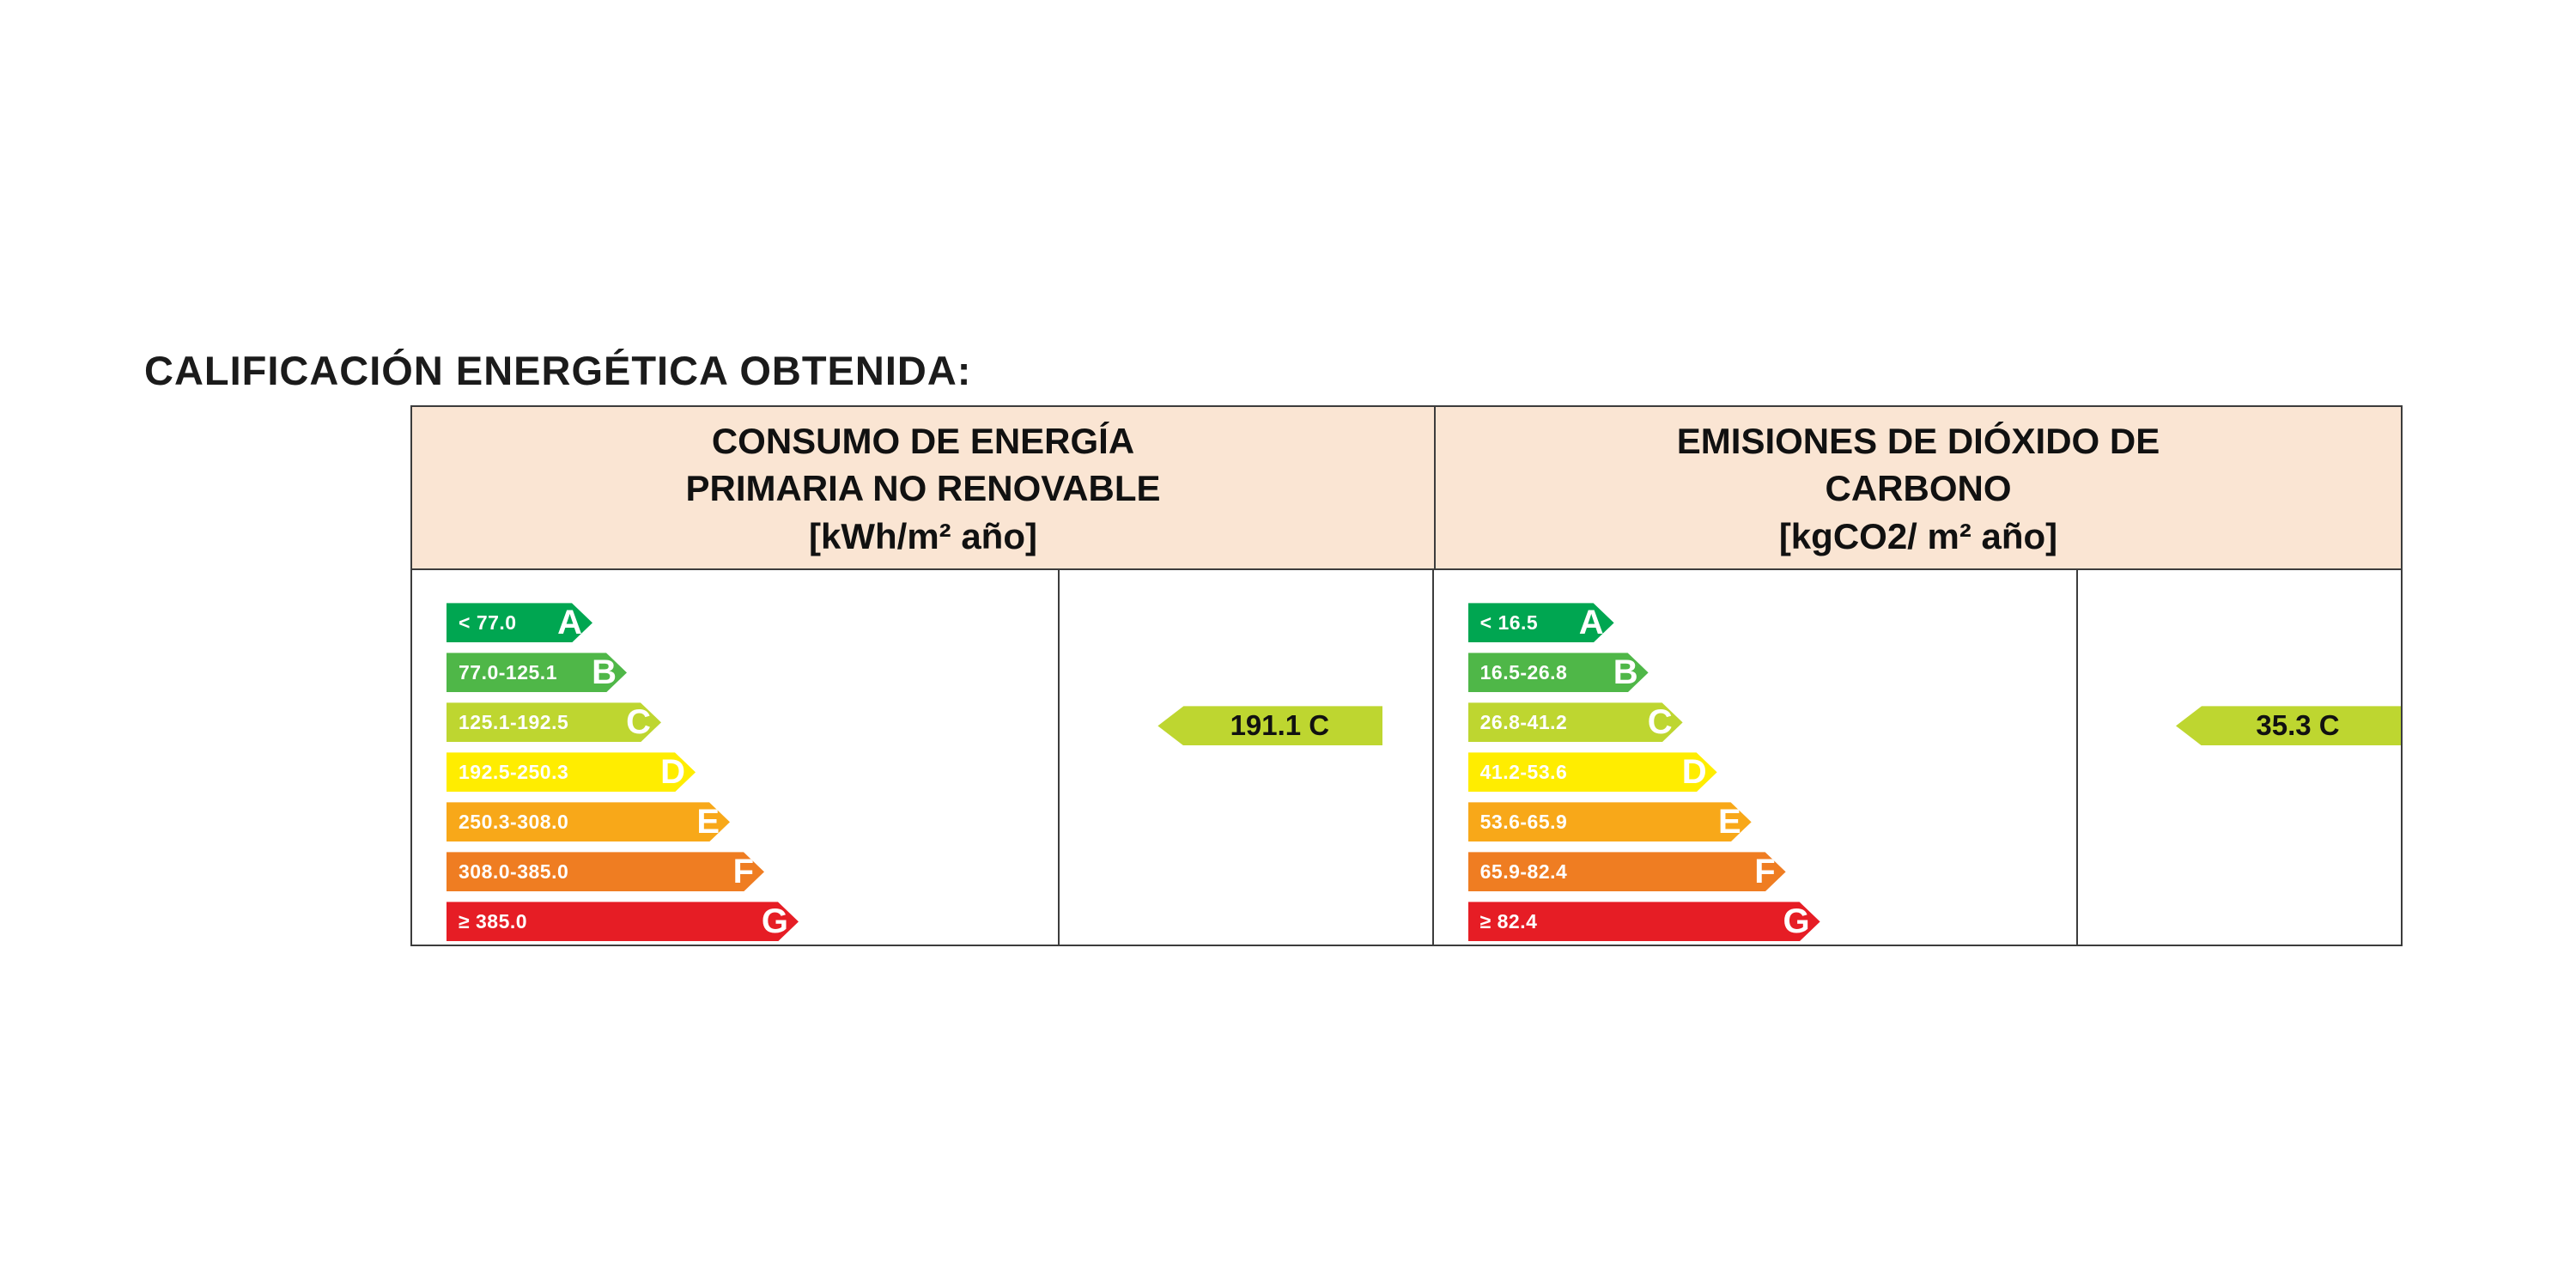  Describe the element at coordinates (1592, 772) in the screenshot. I see `energy-band-d-panel-1: 41.2-53.6 D` at that location.